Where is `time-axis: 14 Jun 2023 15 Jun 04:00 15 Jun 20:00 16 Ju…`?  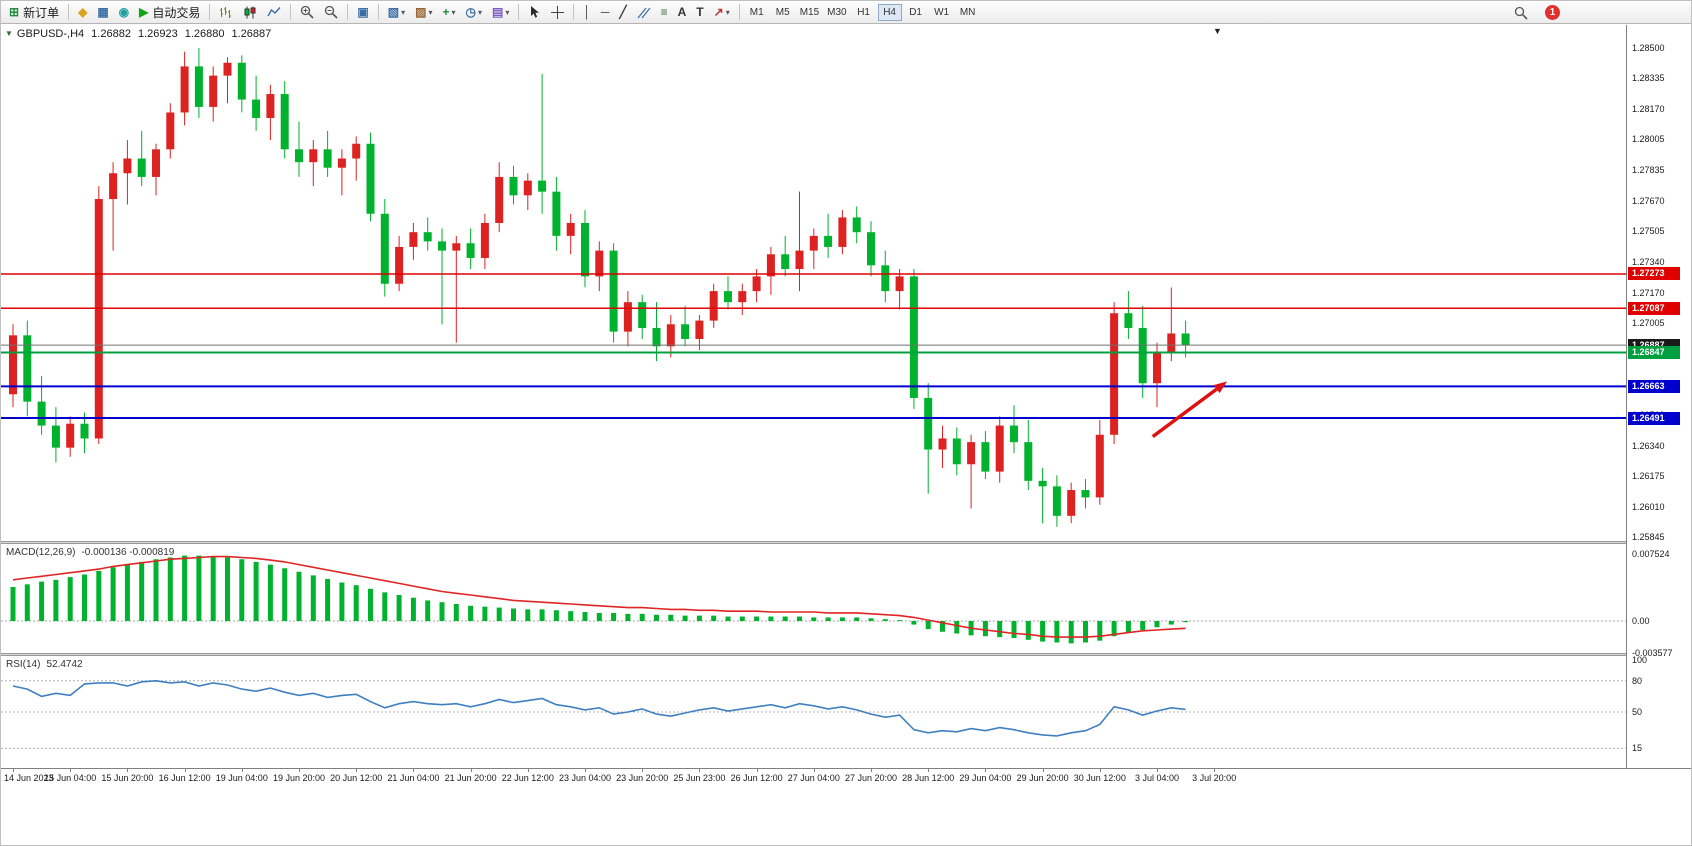
time-axis: 14 Jun 2023 15 Jun 04:00 15 Jun 20:00 16 Ju… is located at coordinates (846, 778).